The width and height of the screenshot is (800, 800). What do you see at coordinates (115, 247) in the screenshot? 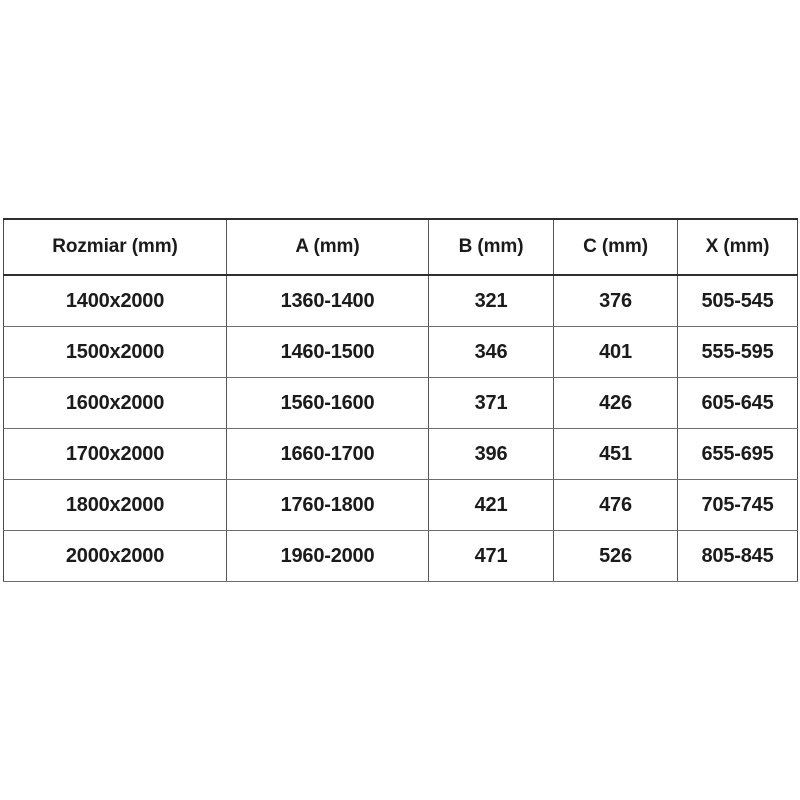
I see `column-header-size: Rozmiar (mm)` at bounding box center [115, 247].